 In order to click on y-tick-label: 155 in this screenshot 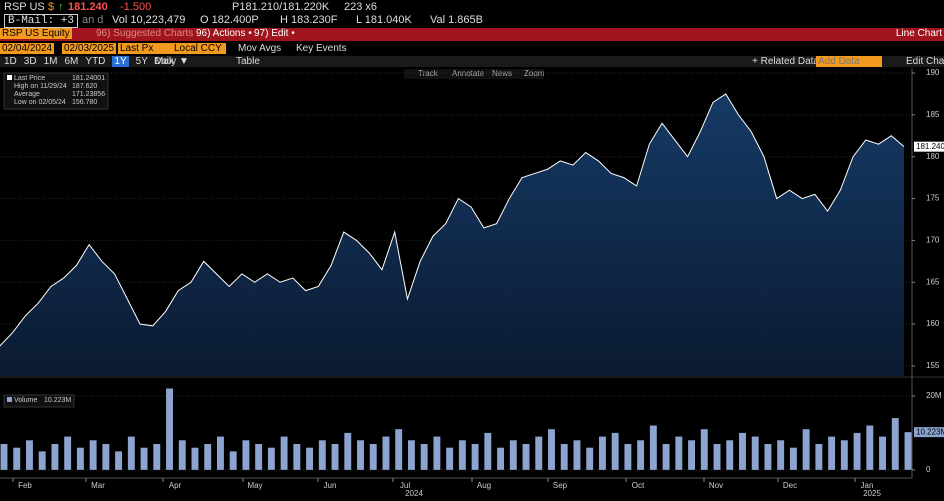, I will do `click(933, 365)`.